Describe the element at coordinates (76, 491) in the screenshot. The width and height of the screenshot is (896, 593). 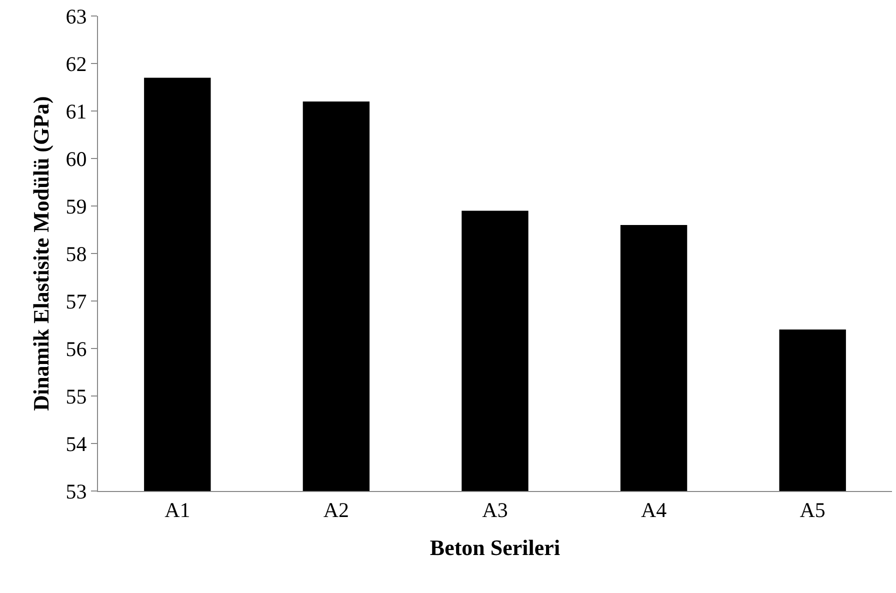
I see `y-tick-label: 53` at that location.